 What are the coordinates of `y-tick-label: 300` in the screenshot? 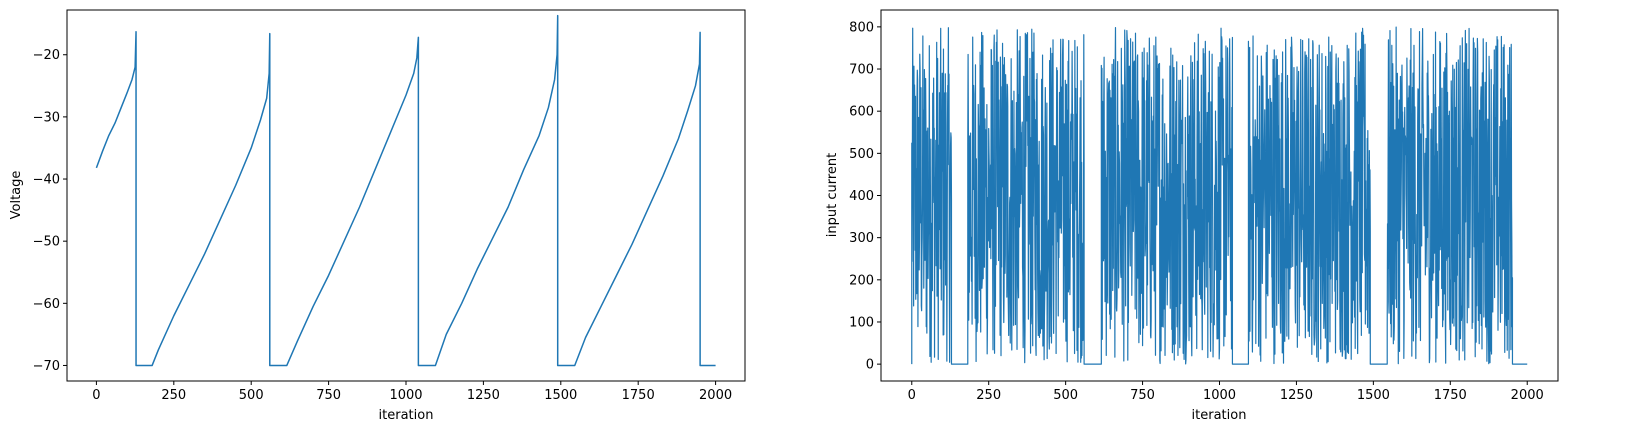 It's located at (861, 238).